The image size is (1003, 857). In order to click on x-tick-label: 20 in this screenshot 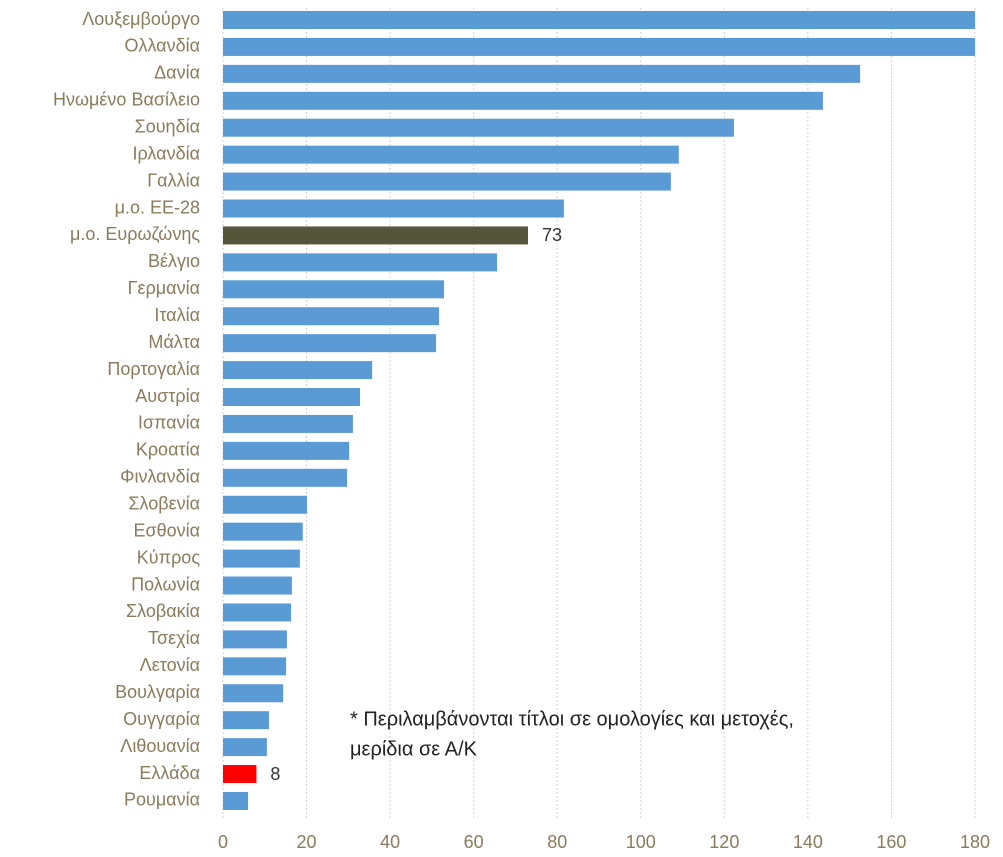, I will do `click(307, 842)`.